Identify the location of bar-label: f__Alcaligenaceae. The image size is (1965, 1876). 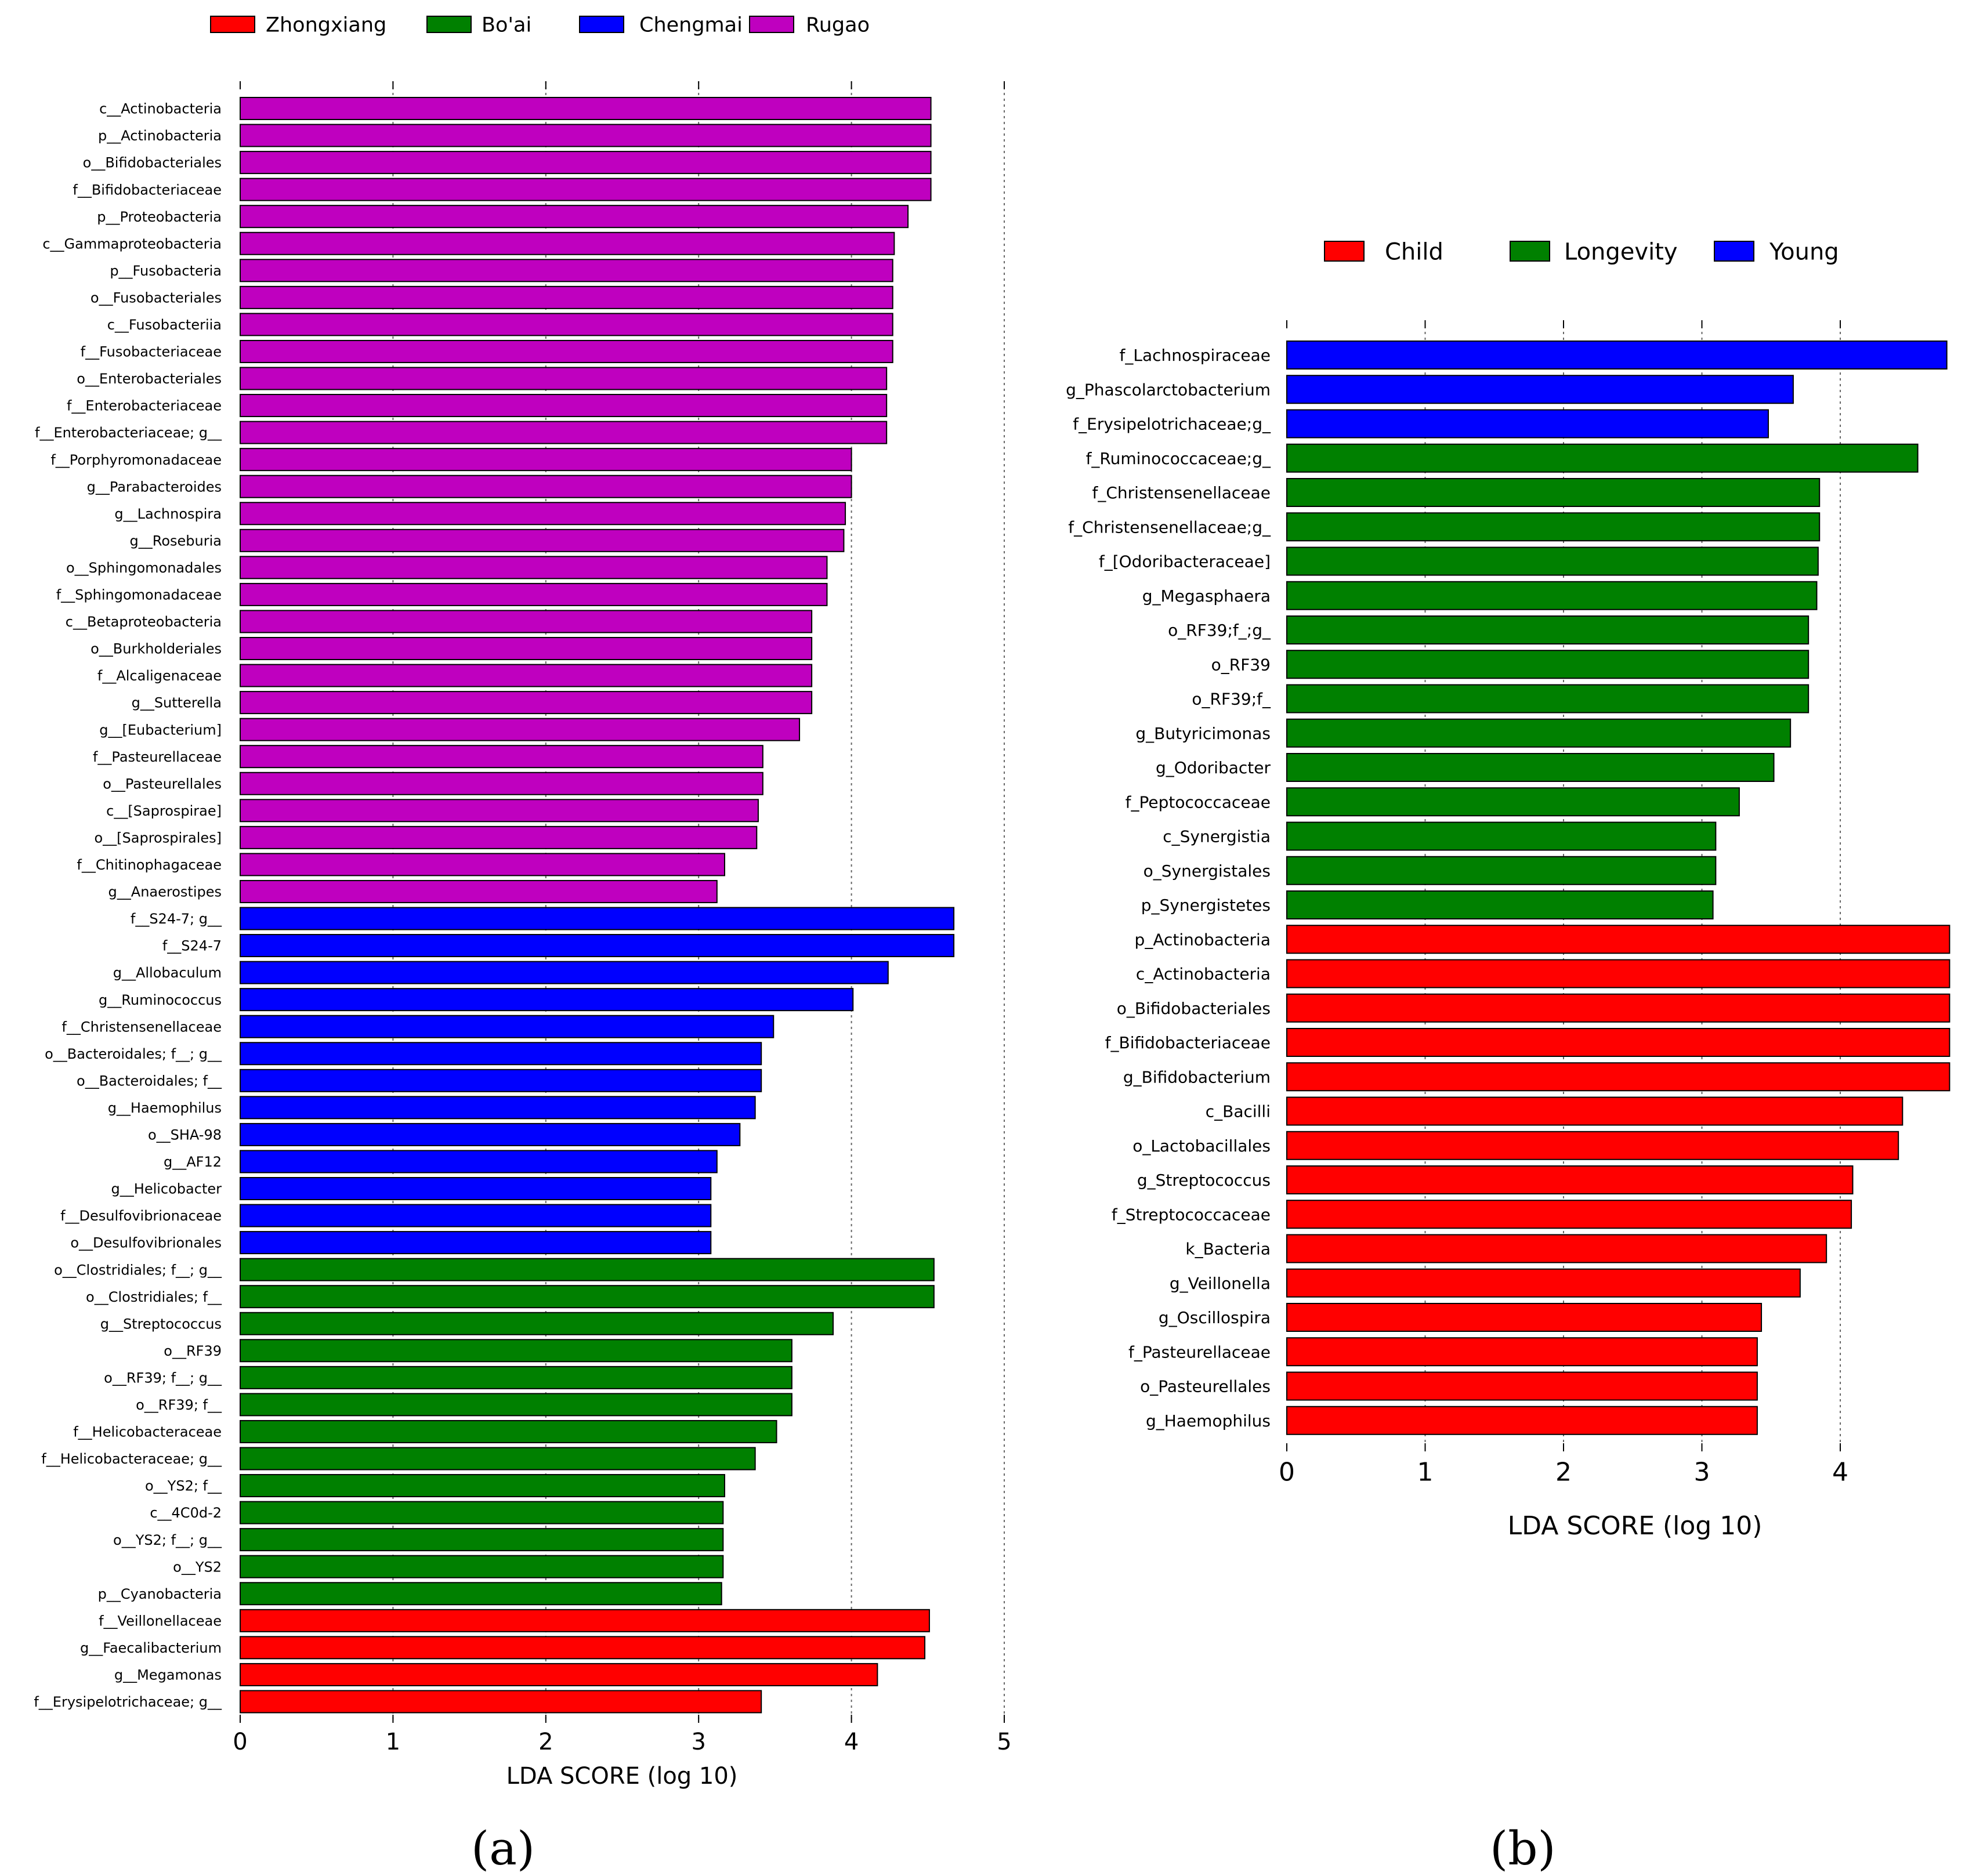
(159, 676).